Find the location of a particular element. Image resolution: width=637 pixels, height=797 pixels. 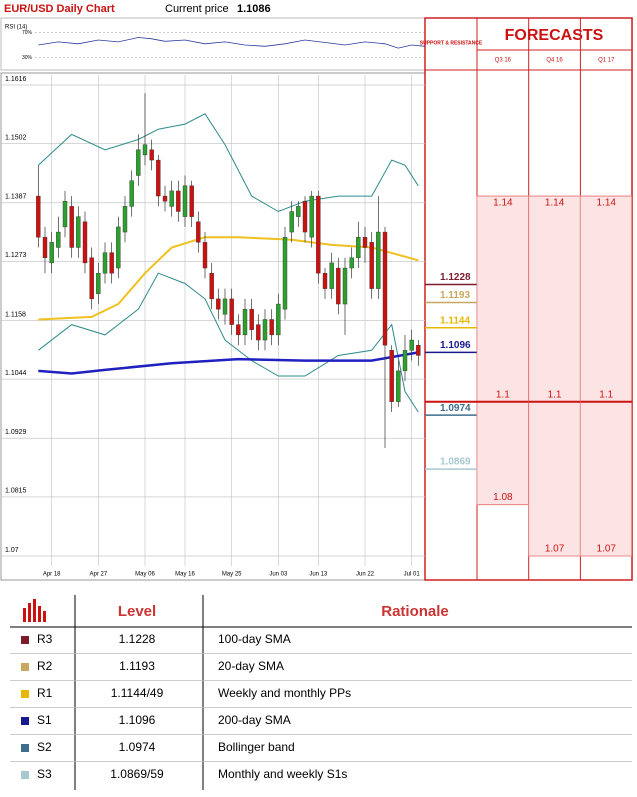

table-cell: Monthly and weekly S1s is located at coordinates (282, 774).